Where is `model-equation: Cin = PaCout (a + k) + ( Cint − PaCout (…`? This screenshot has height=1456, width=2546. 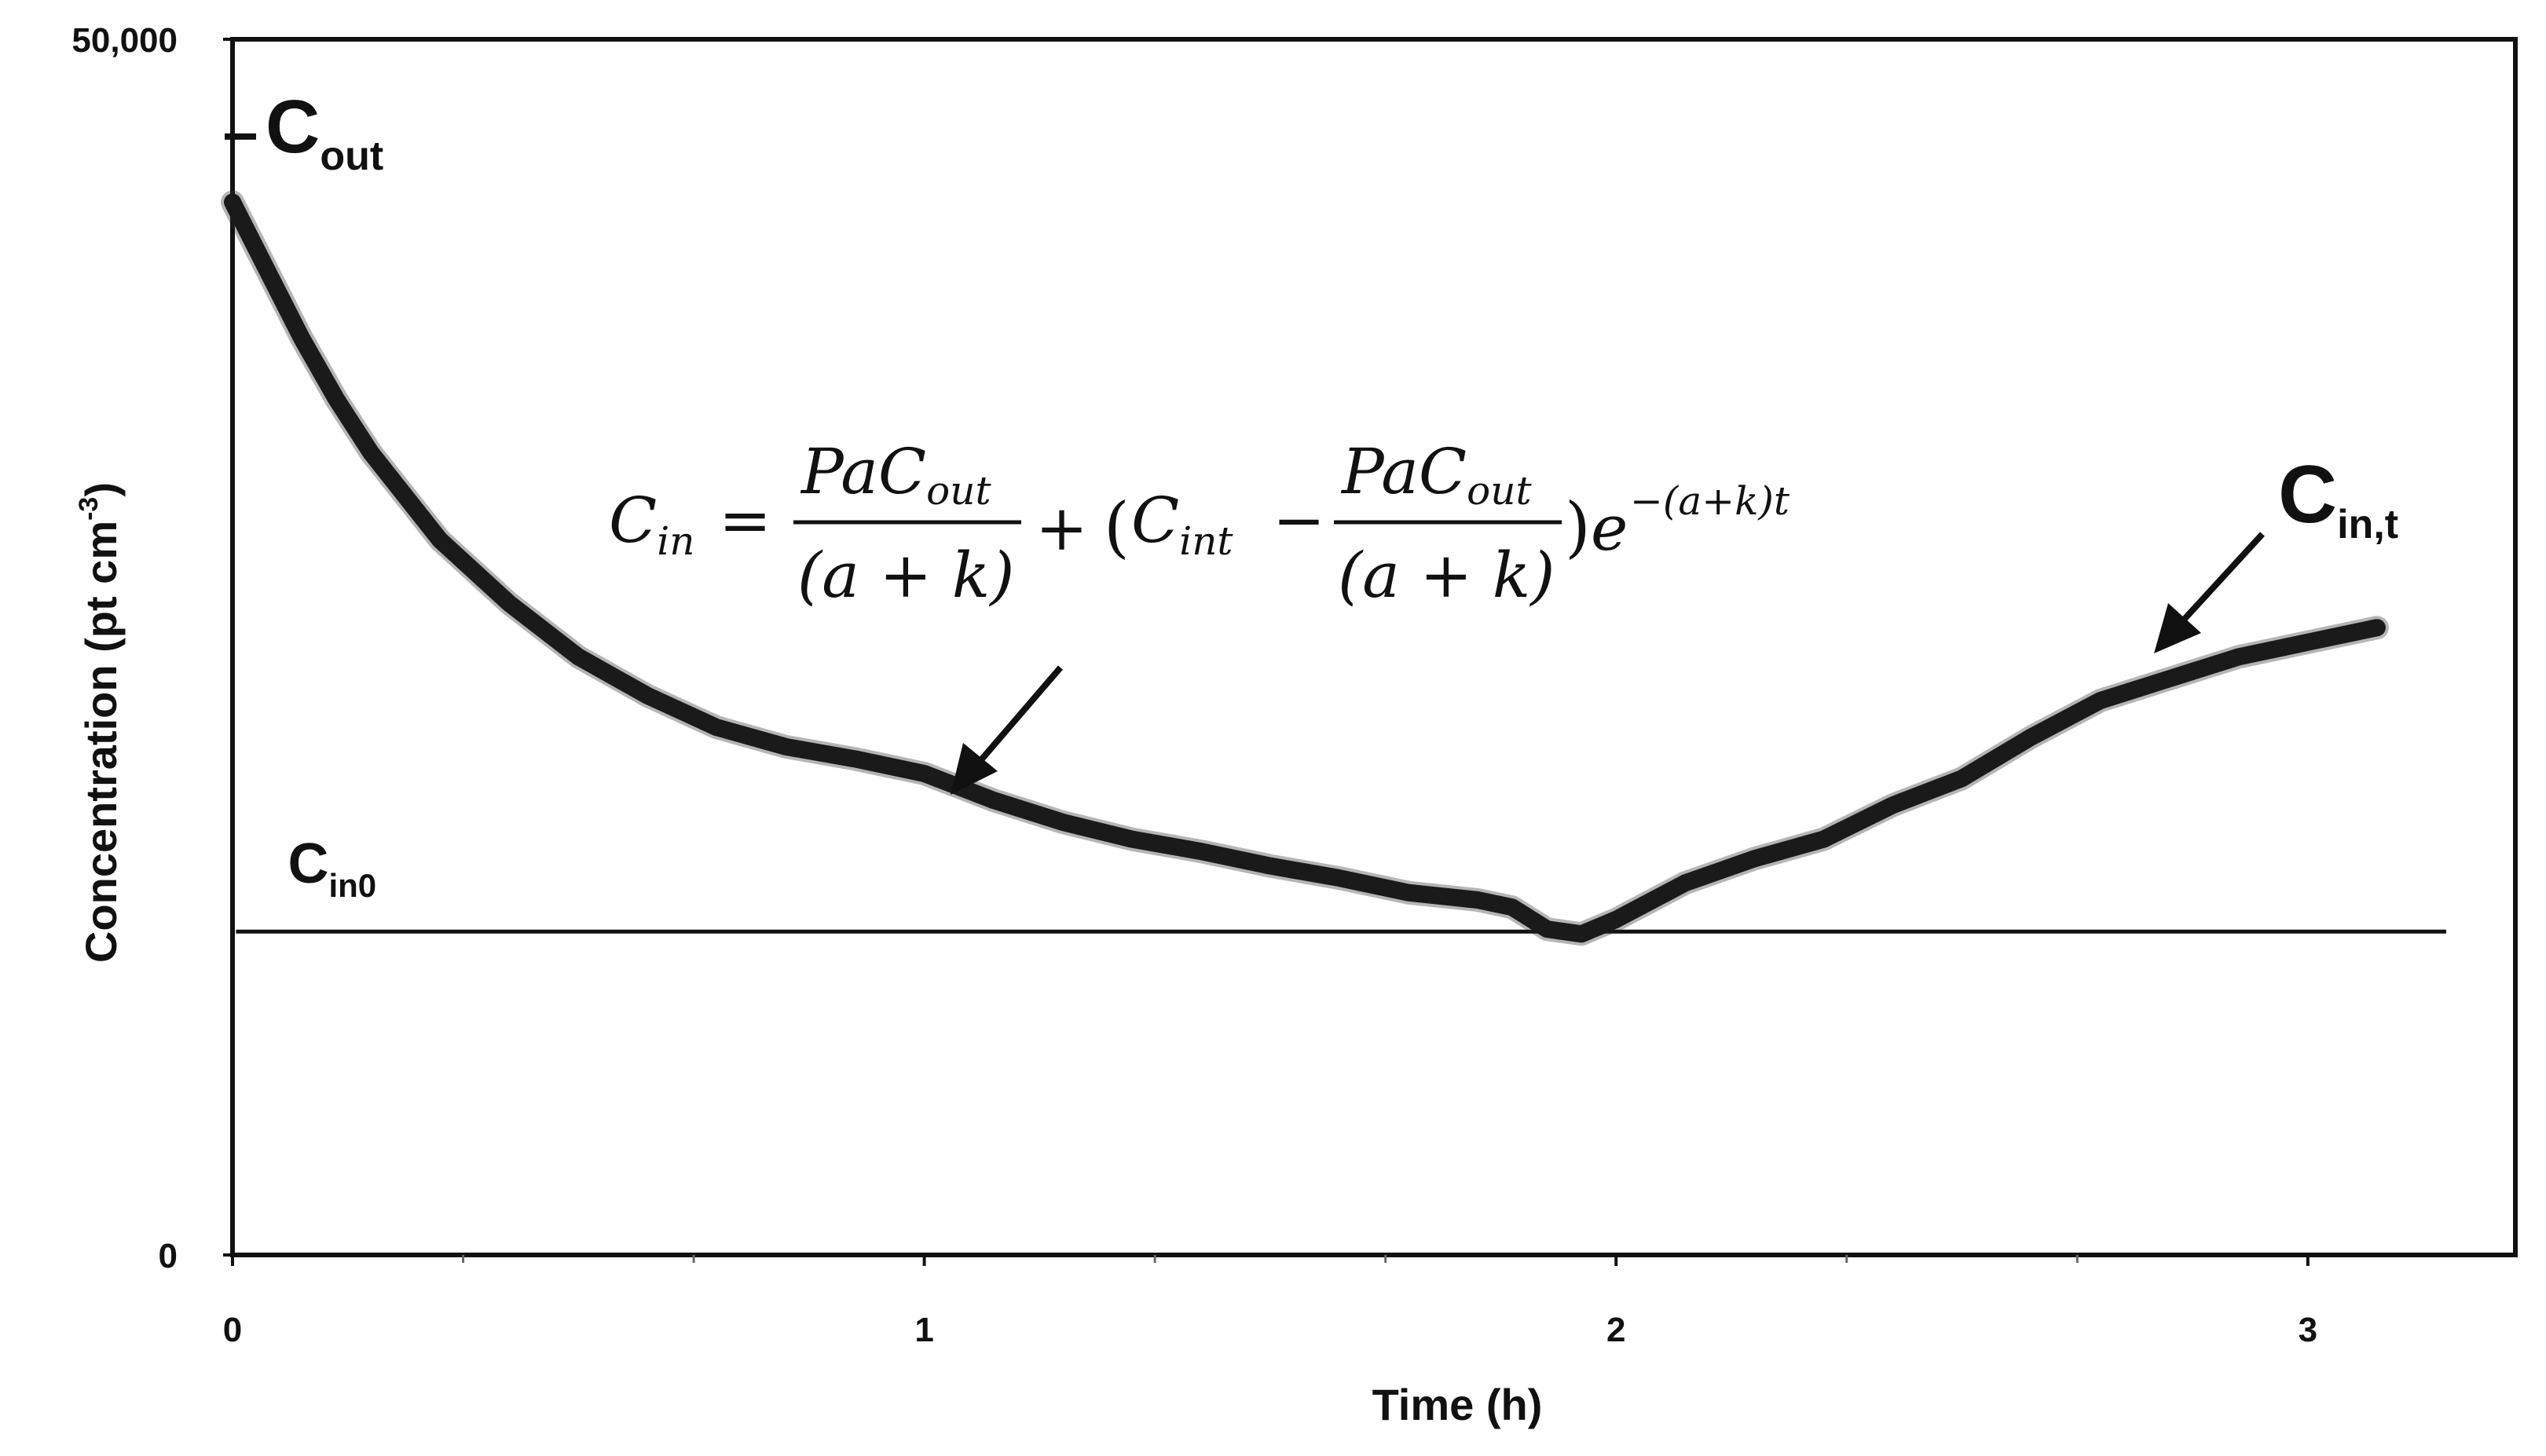
model-equation: Cin = PaCout (a + k) + ( Cint − PaCout (… is located at coordinates (1199, 523).